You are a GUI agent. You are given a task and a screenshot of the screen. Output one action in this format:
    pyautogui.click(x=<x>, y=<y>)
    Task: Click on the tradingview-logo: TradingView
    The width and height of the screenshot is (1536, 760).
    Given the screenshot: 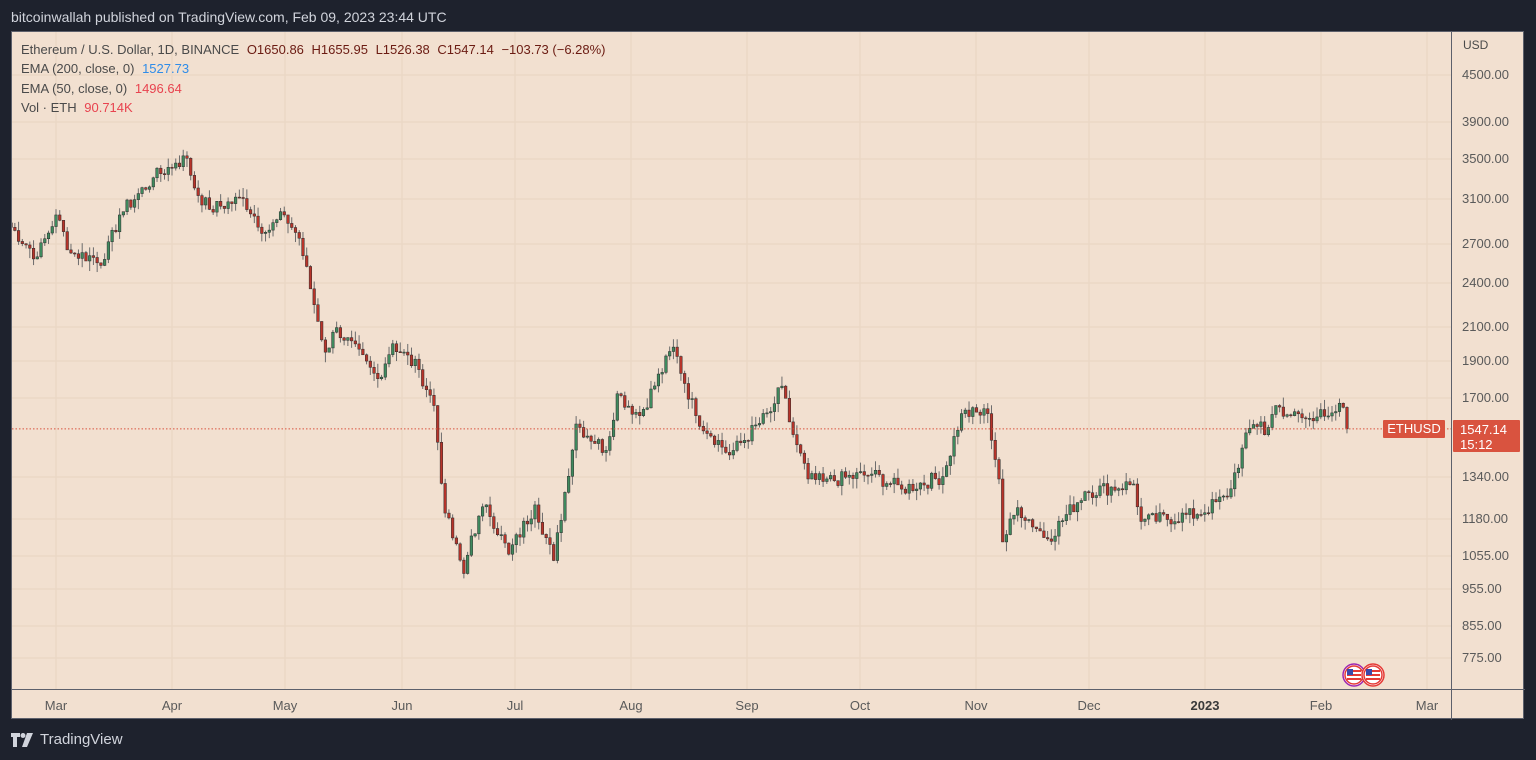 What is the action you would take?
    pyautogui.click(x=67, y=739)
    